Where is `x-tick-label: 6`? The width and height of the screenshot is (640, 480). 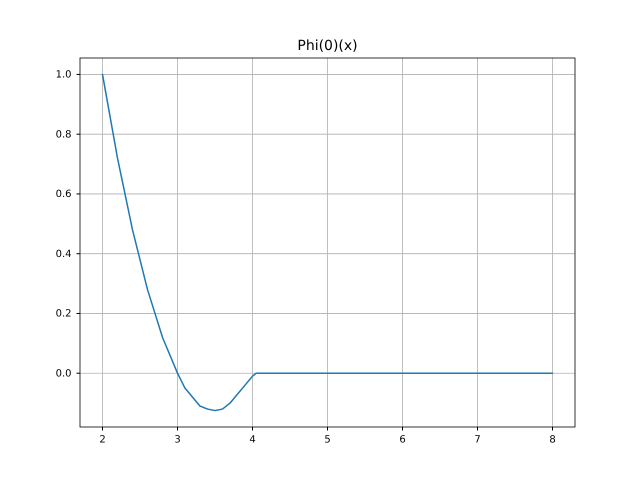
x-tick-label: 6 is located at coordinates (402, 440).